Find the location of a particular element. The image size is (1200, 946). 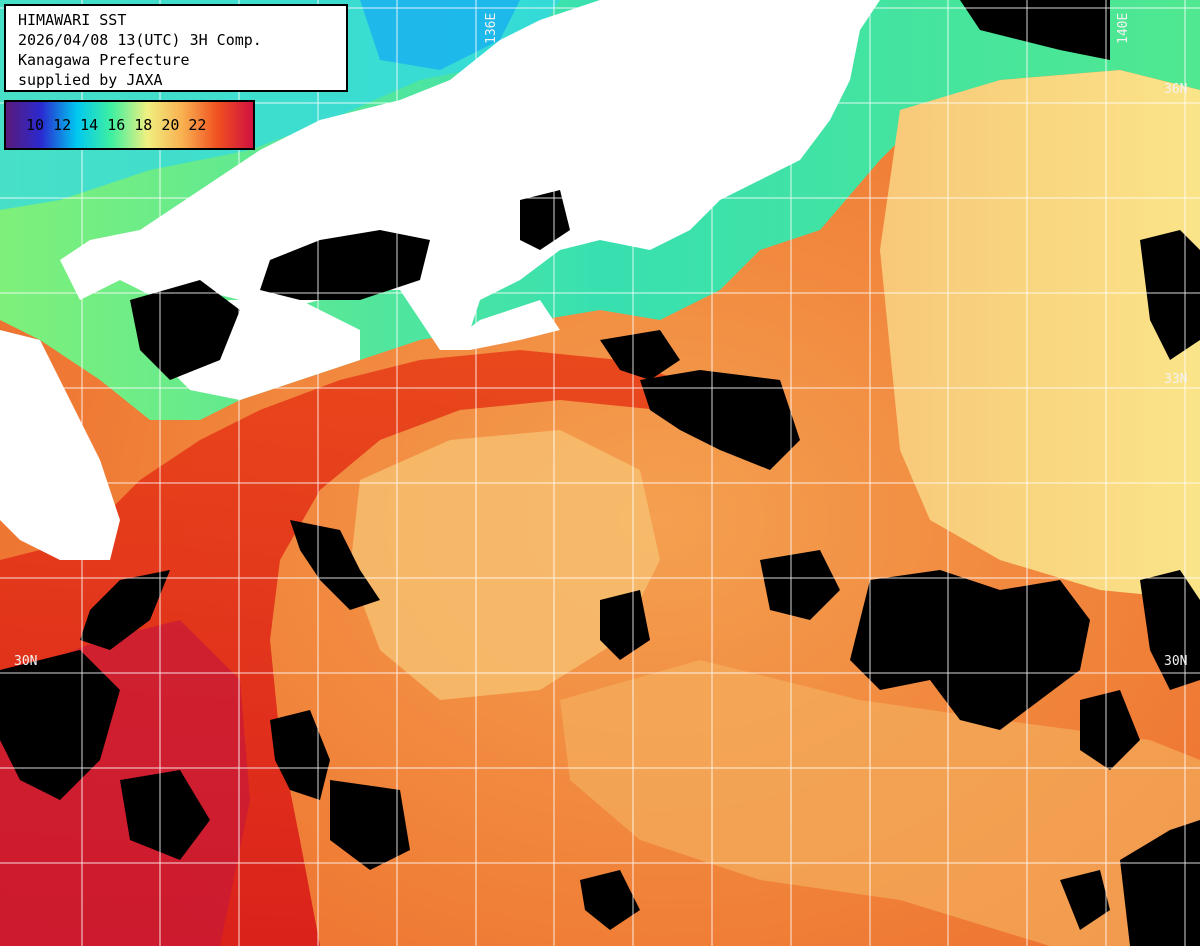

legend-labels: 10 12 14 16 18 20 22 is located at coordinates (116, 125).